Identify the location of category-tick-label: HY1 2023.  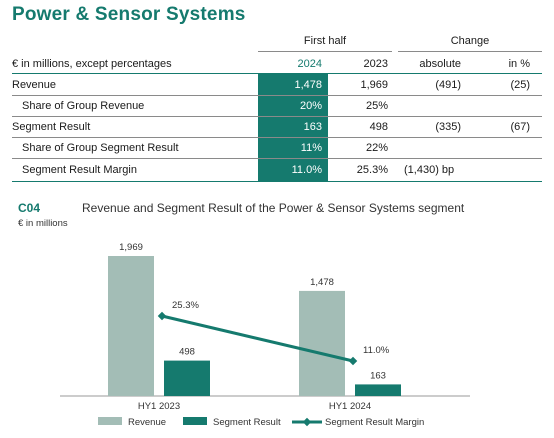
(159, 406).